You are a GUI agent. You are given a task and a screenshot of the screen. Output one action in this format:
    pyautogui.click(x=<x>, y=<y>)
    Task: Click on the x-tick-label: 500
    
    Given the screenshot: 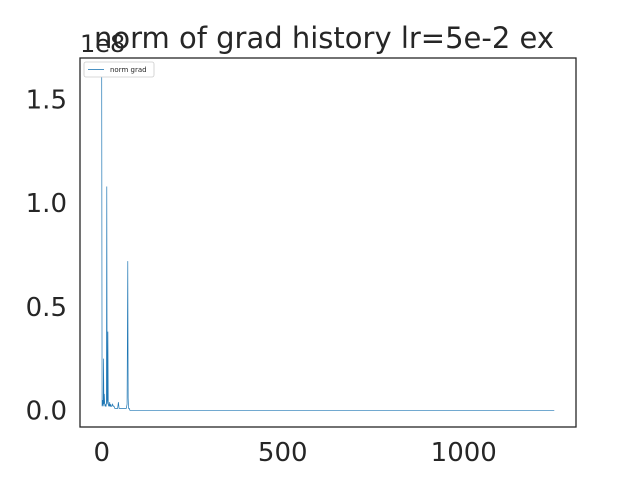 What is the action you would take?
    pyautogui.click(x=283, y=453)
    